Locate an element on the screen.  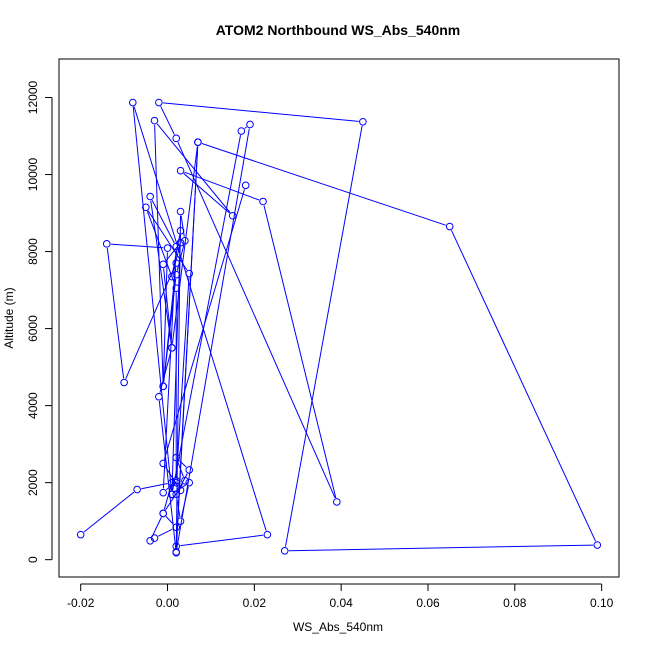
x-tick-label: 0.04 is located at coordinates (341, 603).